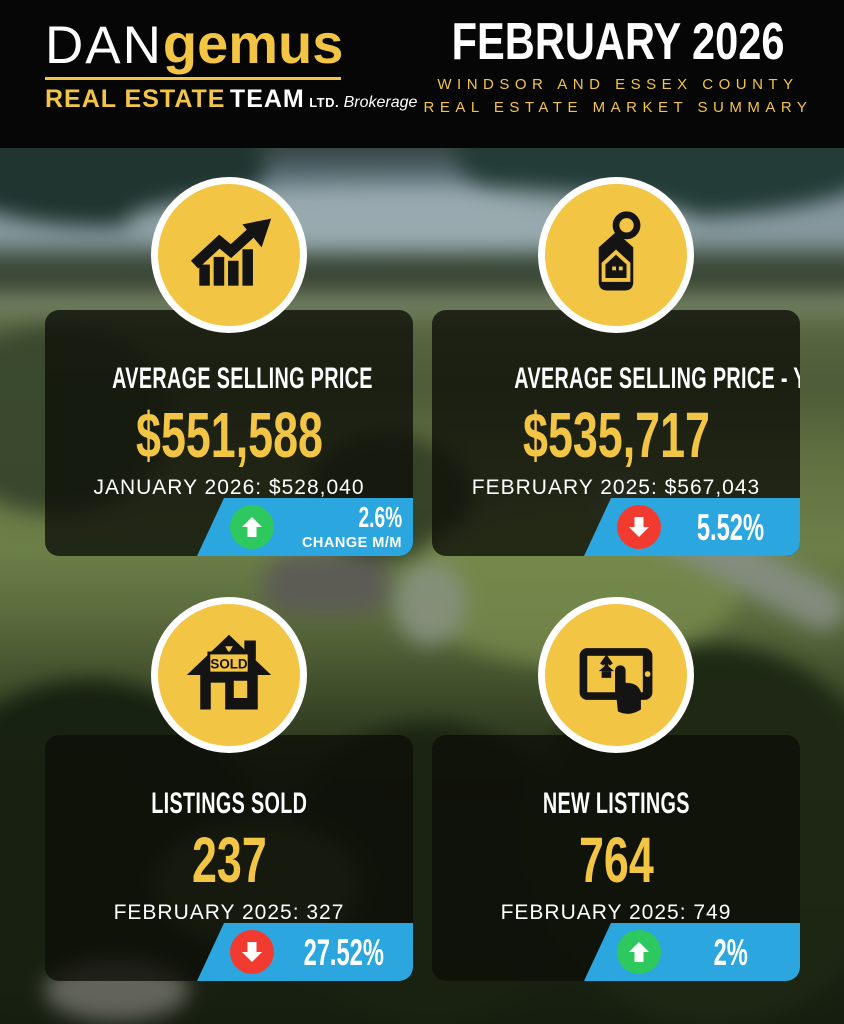  I want to click on report-month-title: FEBRUARY 2026, so click(618, 42).